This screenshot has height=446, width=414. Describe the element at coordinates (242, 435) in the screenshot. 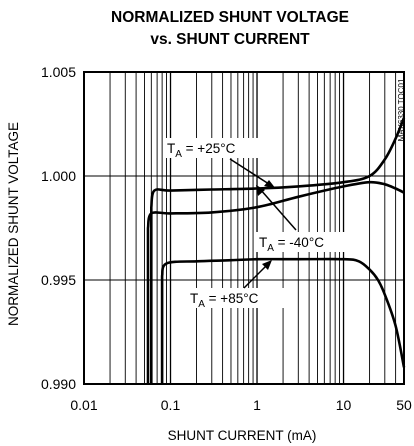

I see `x-axis-title: SHUNT CURRENT (mA)` at that location.